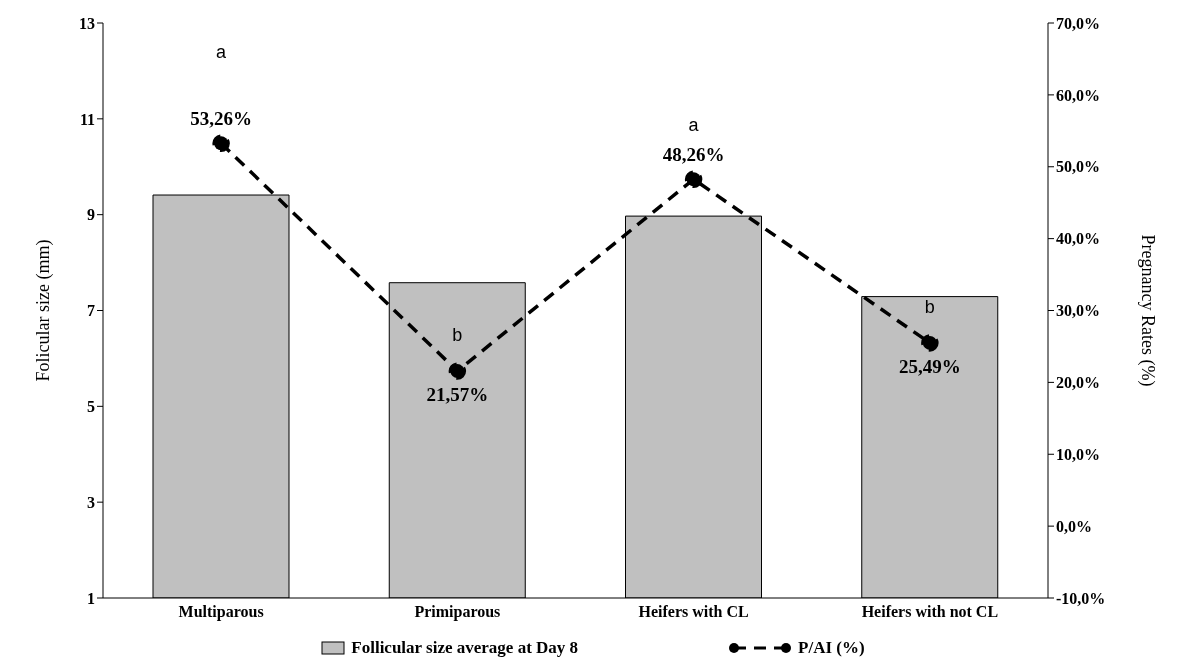 Image resolution: width=1186 pixels, height=671 pixels. I want to click on x-tick-label: Heifers with CL, so click(693, 612).